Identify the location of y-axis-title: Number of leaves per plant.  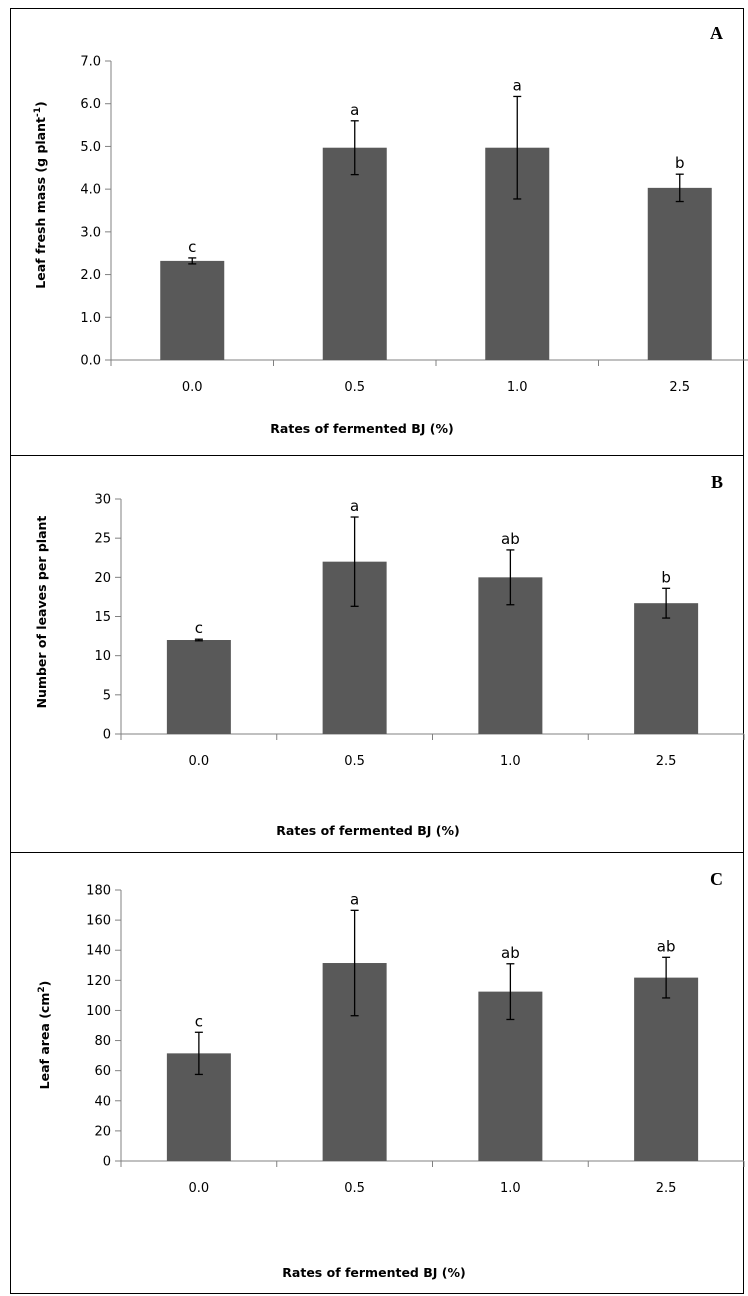
(41, 612).